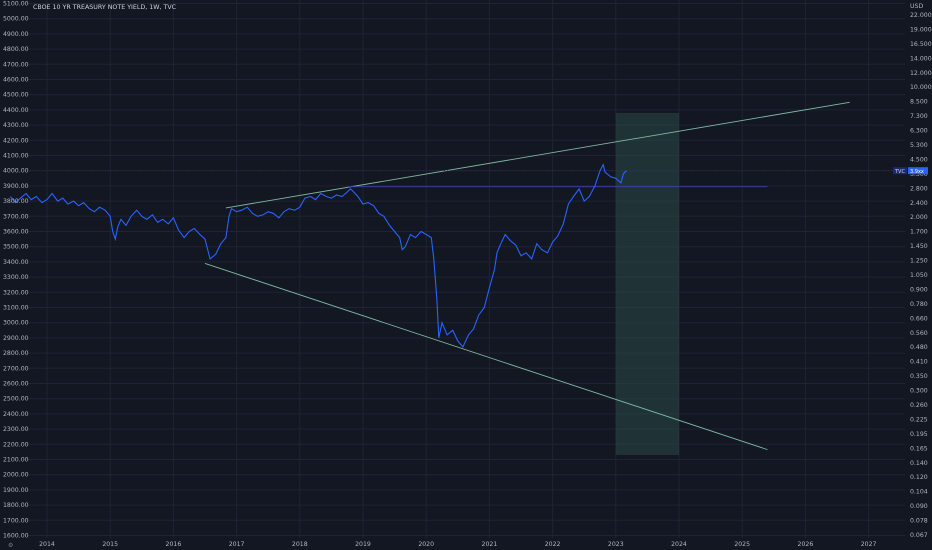 This screenshot has width=932, height=550. I want to click on right-tick-label: 7.300, so click(919, 116).